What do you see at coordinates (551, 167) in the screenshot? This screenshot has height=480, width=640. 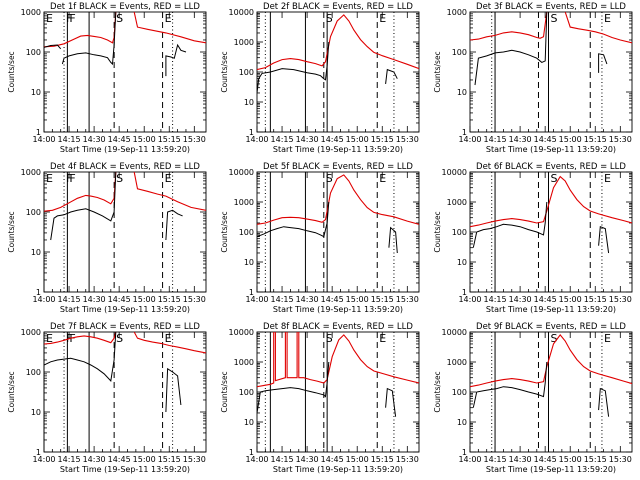 I see `panel-title: Det 6f BLACK = Events, RED = LLD` at bounding box center [551, 167].